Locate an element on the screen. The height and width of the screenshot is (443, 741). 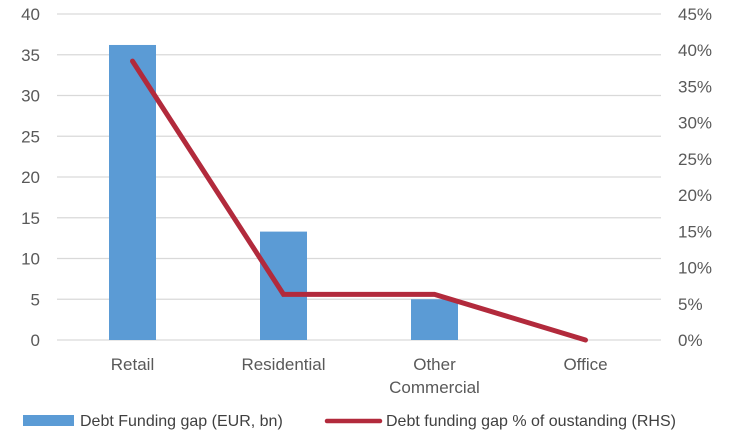
legend-line-label: Debt funding gap % of oustanding (RHS) is located at coordinates (531, 421).